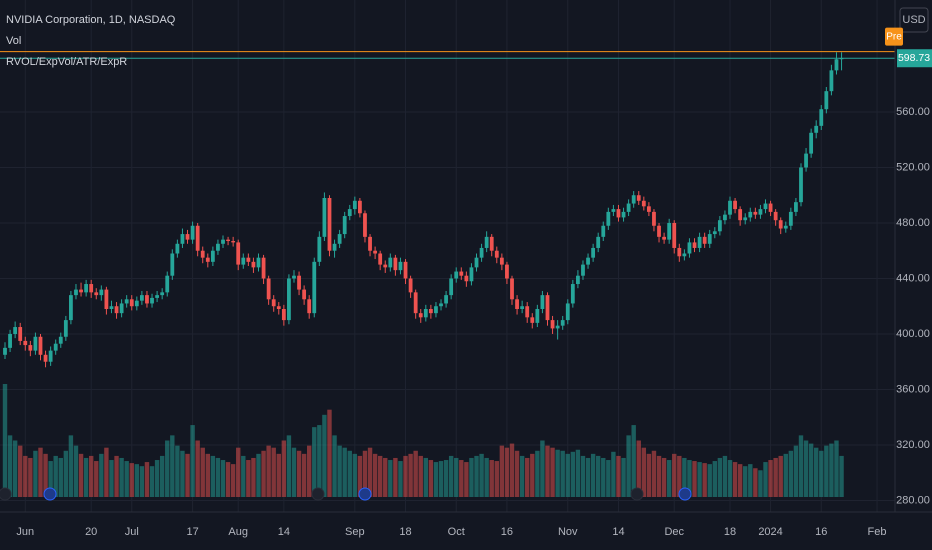  What do you see at coordinates (66, 62) in the screenshot?
I see `indicator-label: RVOL/ExpVol/ATR/ExpR` at bounding box center [66, 62].